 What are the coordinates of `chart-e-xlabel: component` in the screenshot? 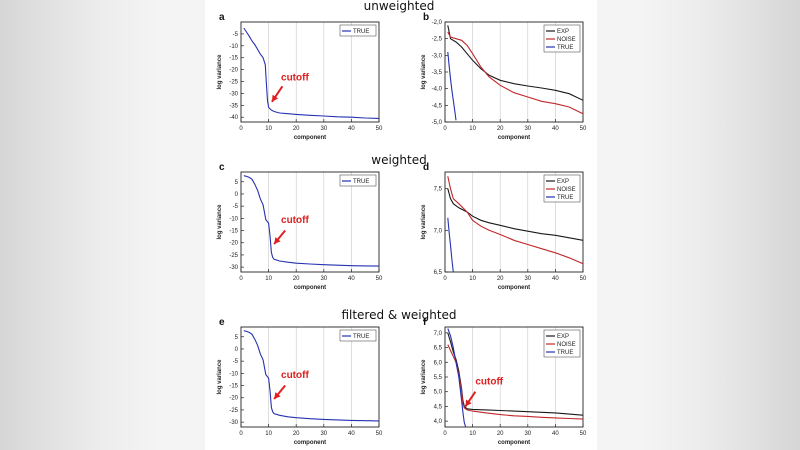 It's located at (310, 443).